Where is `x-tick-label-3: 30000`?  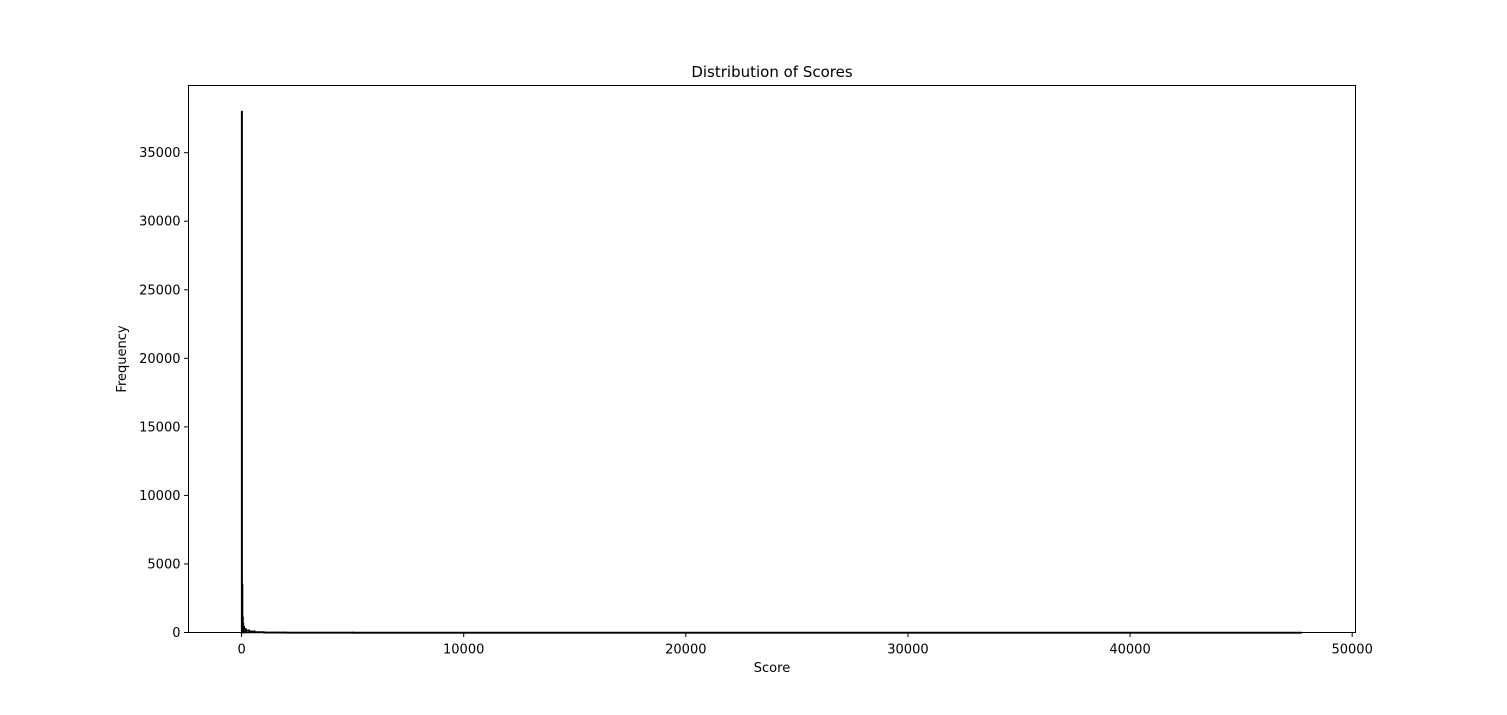
x-tick-label-3: 30000 is located at coordinates (907, 650).